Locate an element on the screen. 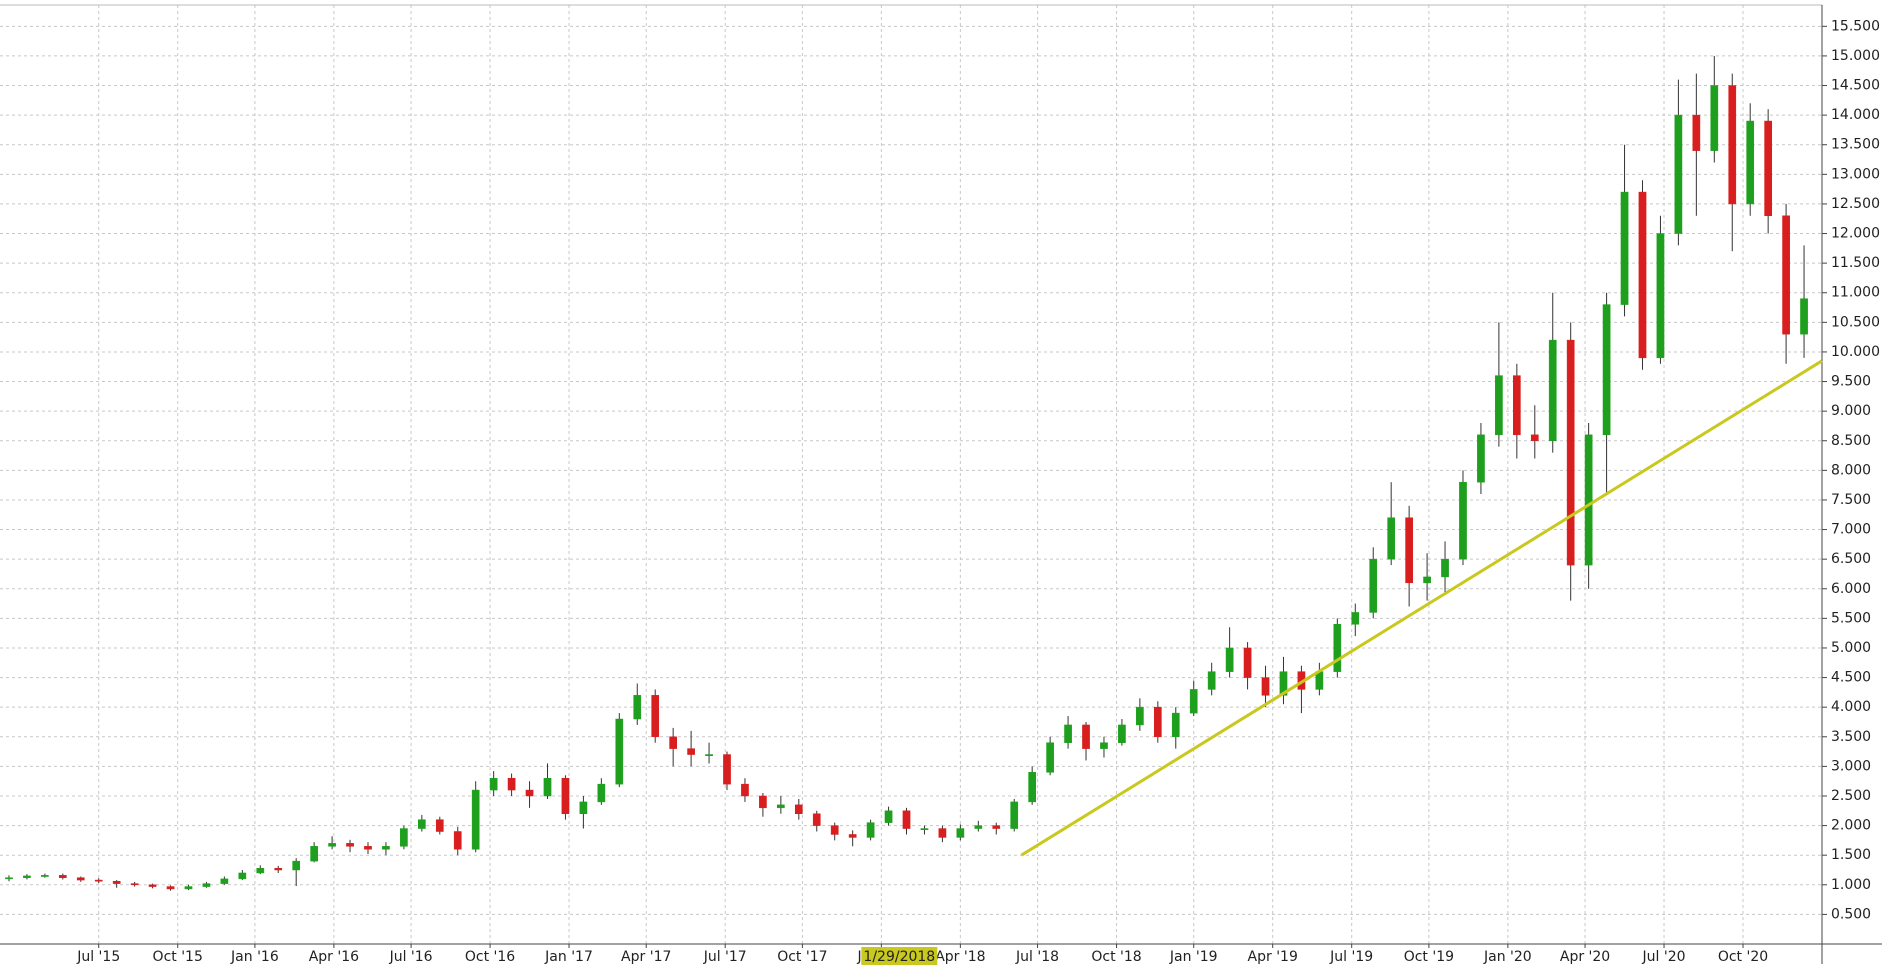 The height and width of the screenshot is (965, 1885). x-tick-label: Oct '20 is located at coordinates (1743, 957).